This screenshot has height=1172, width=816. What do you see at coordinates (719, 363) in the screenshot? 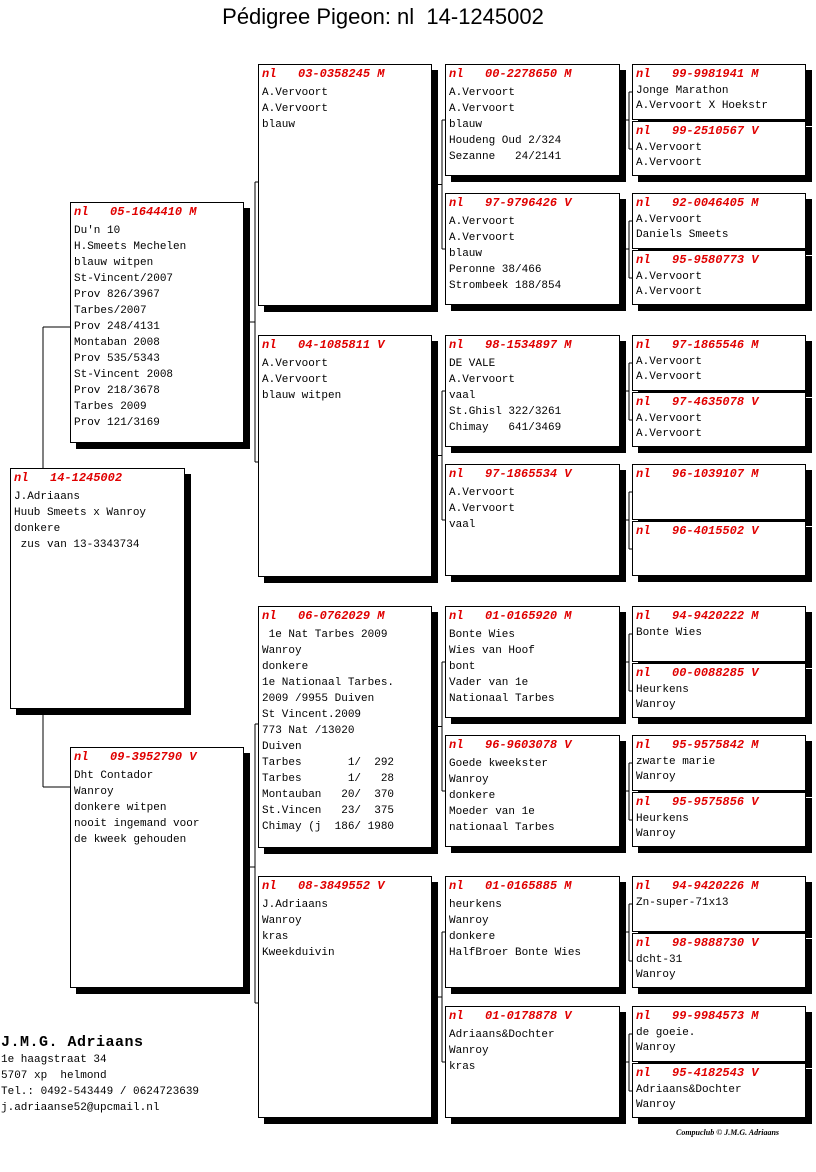
I see `pigeon-card: nl 97-1865546 M A.Vervoort A.Vervoort` at bounding box center [719, 363].